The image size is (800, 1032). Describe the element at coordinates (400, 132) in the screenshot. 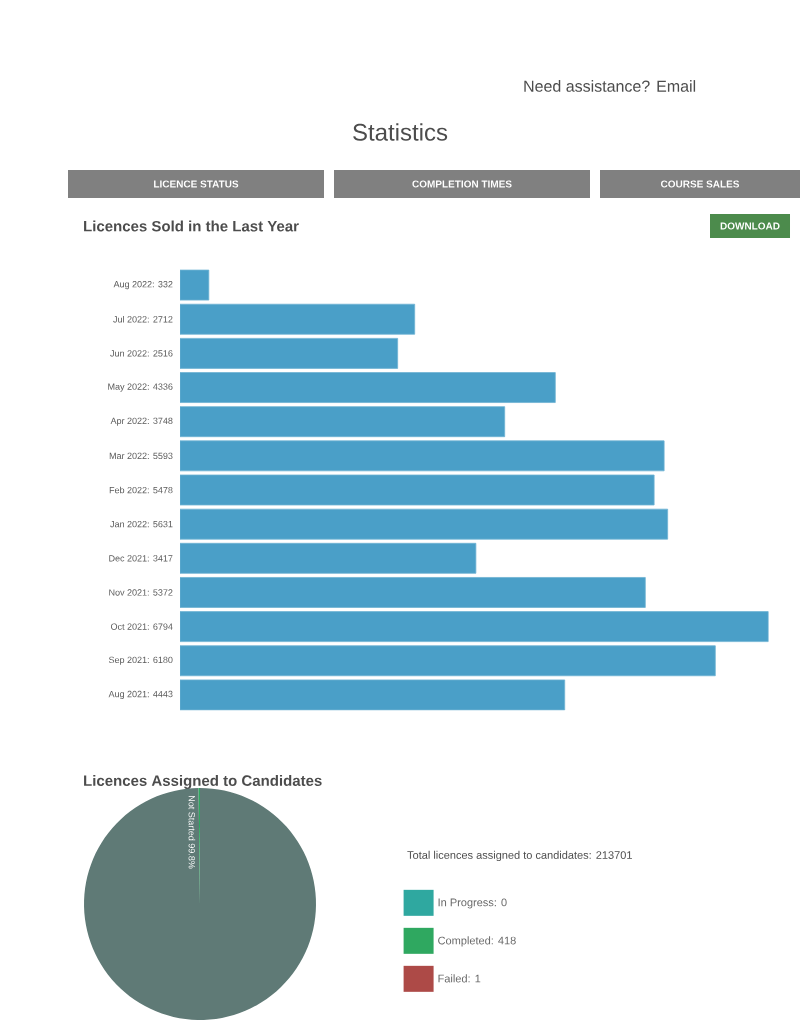

I see `text: Statistics` at that location.